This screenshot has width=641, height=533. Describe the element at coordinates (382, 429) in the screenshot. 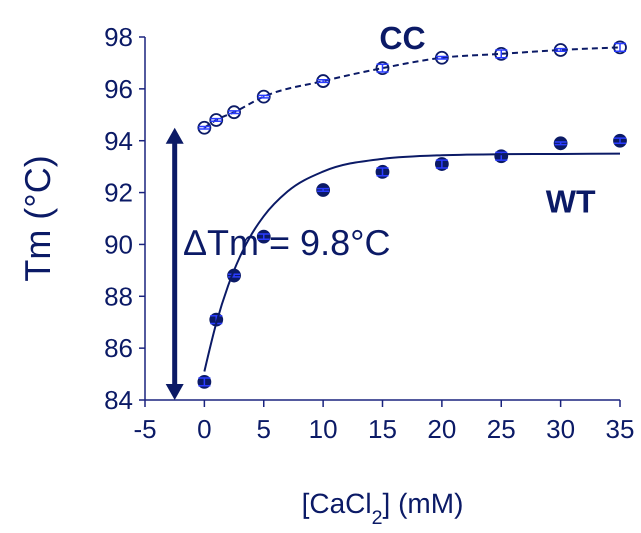

I see `x-tick-label: 15` at that location.